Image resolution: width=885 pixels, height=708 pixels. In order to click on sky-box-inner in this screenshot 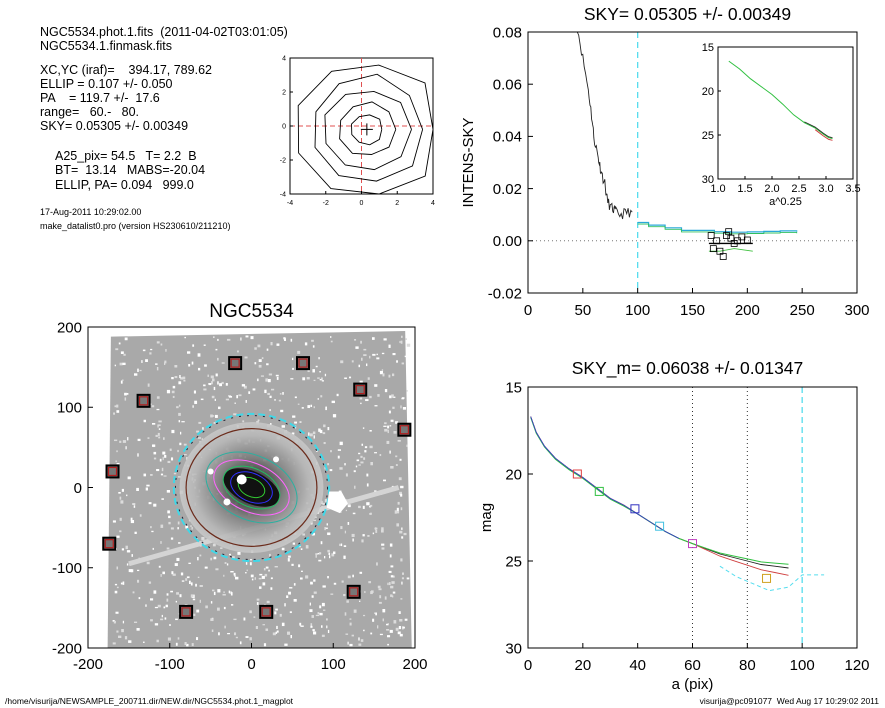, I will do `click(360, 389)`.